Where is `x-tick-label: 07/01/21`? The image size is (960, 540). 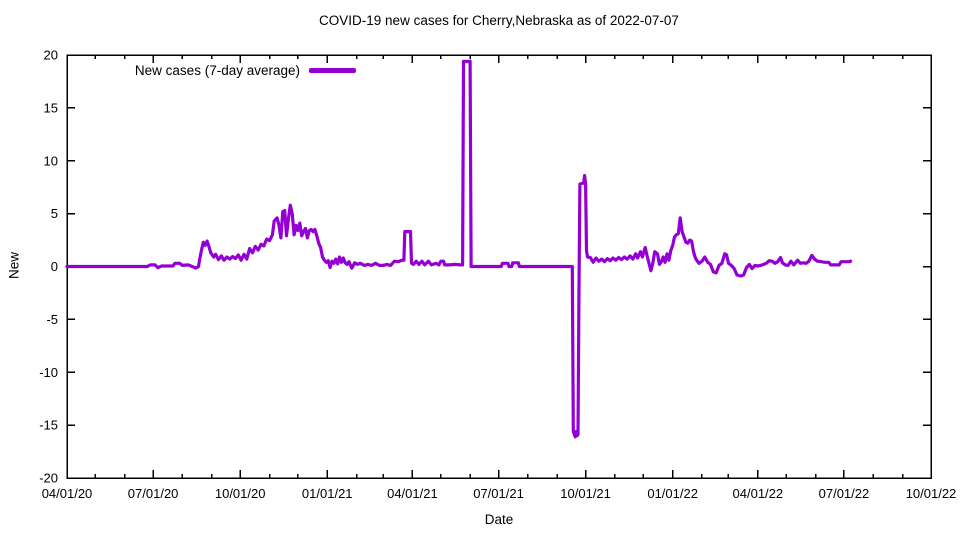 x-tick-label: 07/01/21 is located at coordinates (498, 493).